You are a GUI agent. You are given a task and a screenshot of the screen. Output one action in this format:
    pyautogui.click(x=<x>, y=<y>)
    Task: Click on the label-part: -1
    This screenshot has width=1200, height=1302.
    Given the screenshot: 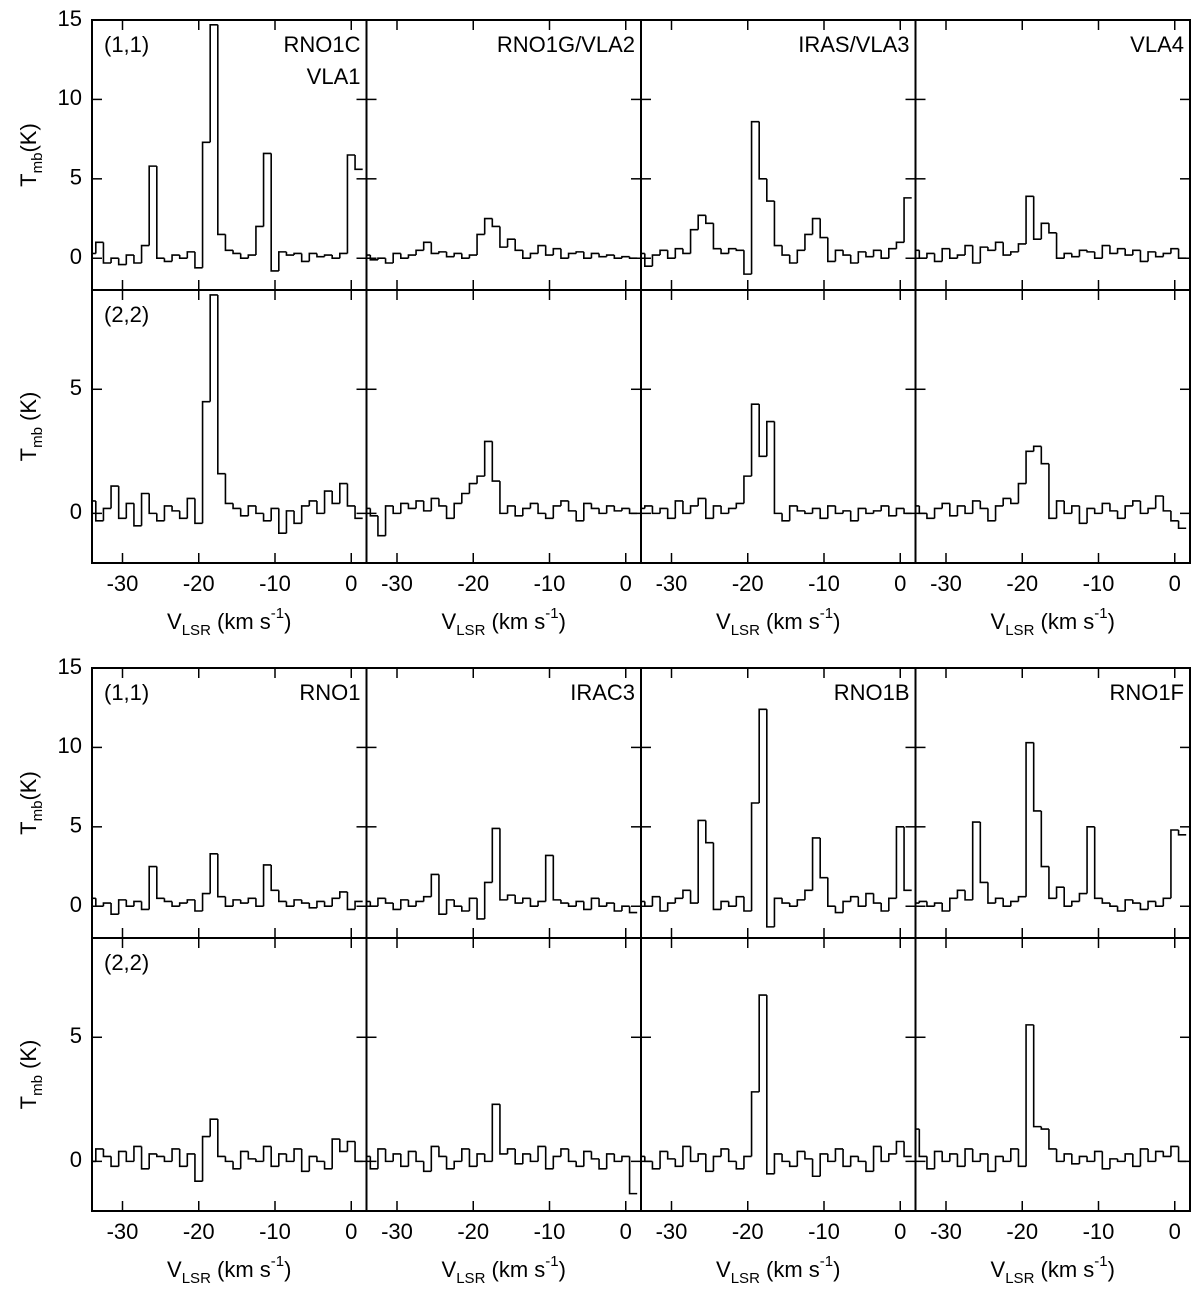 What is the action you would take?
    pyautogui.click(x=826, y=1261)
    